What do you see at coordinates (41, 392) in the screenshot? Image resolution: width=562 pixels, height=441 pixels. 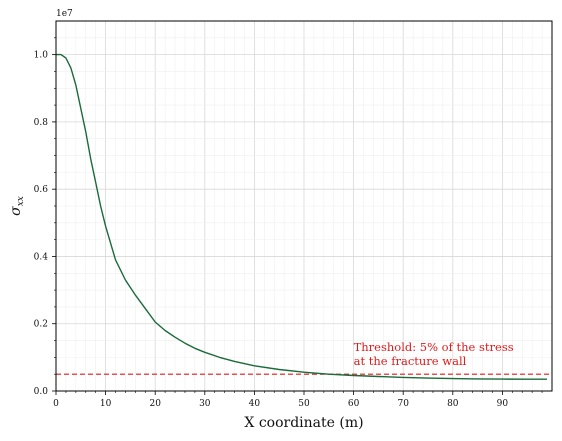 I see `y-tick-label: 0.0` at bounding box center [41, 392].